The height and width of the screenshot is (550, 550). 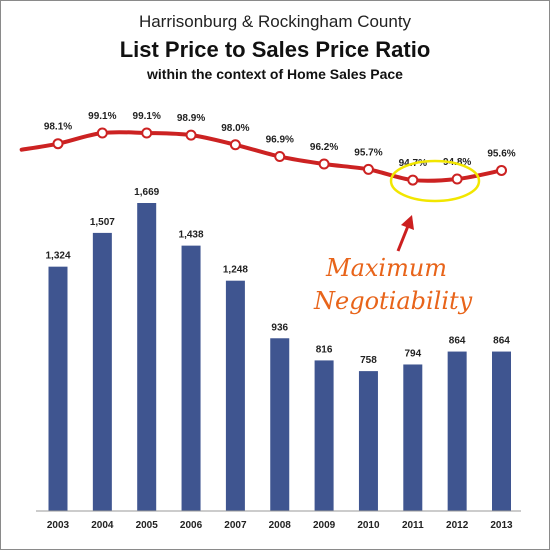 I want to click on x-tick-label-2008: 2008, so click(x=280, y=525).